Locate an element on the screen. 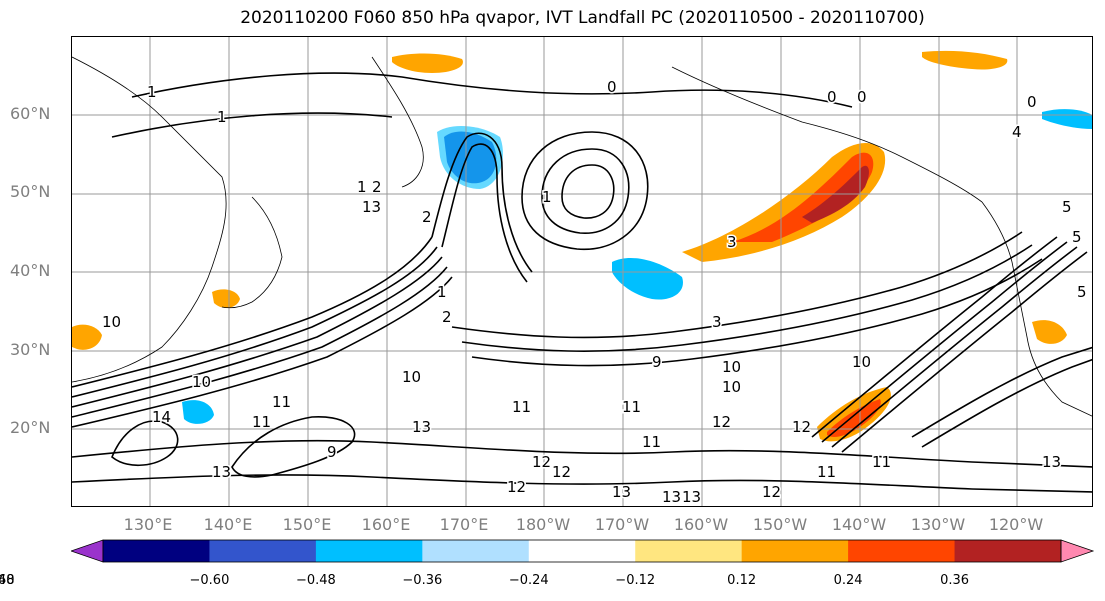  lat-label-60n: 60°N is located at coordinates (30, 113).